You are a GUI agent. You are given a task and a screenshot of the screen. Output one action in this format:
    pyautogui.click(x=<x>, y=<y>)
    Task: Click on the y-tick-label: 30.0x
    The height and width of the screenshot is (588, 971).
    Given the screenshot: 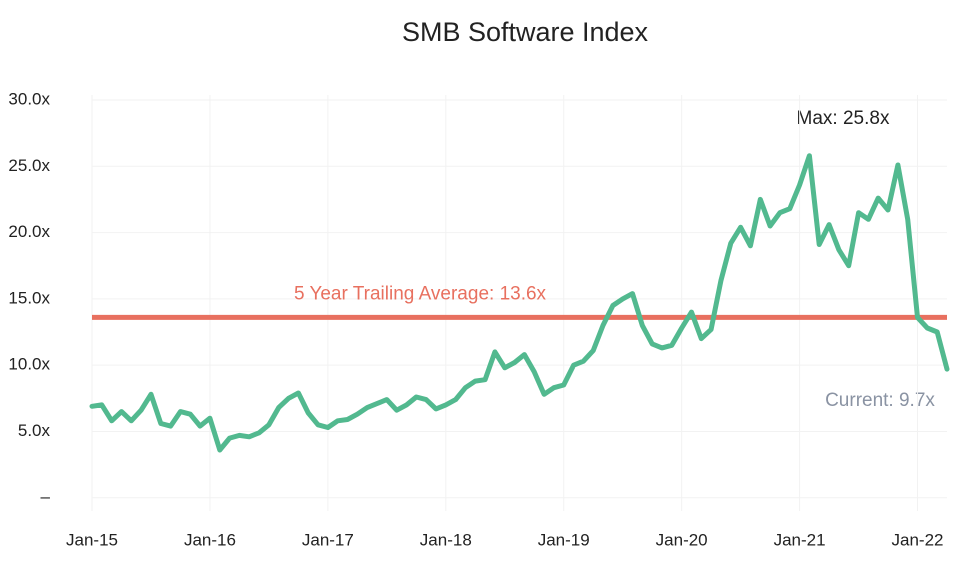 What is the action you would take?
    pyautogui.click(x=29, y=98)
    